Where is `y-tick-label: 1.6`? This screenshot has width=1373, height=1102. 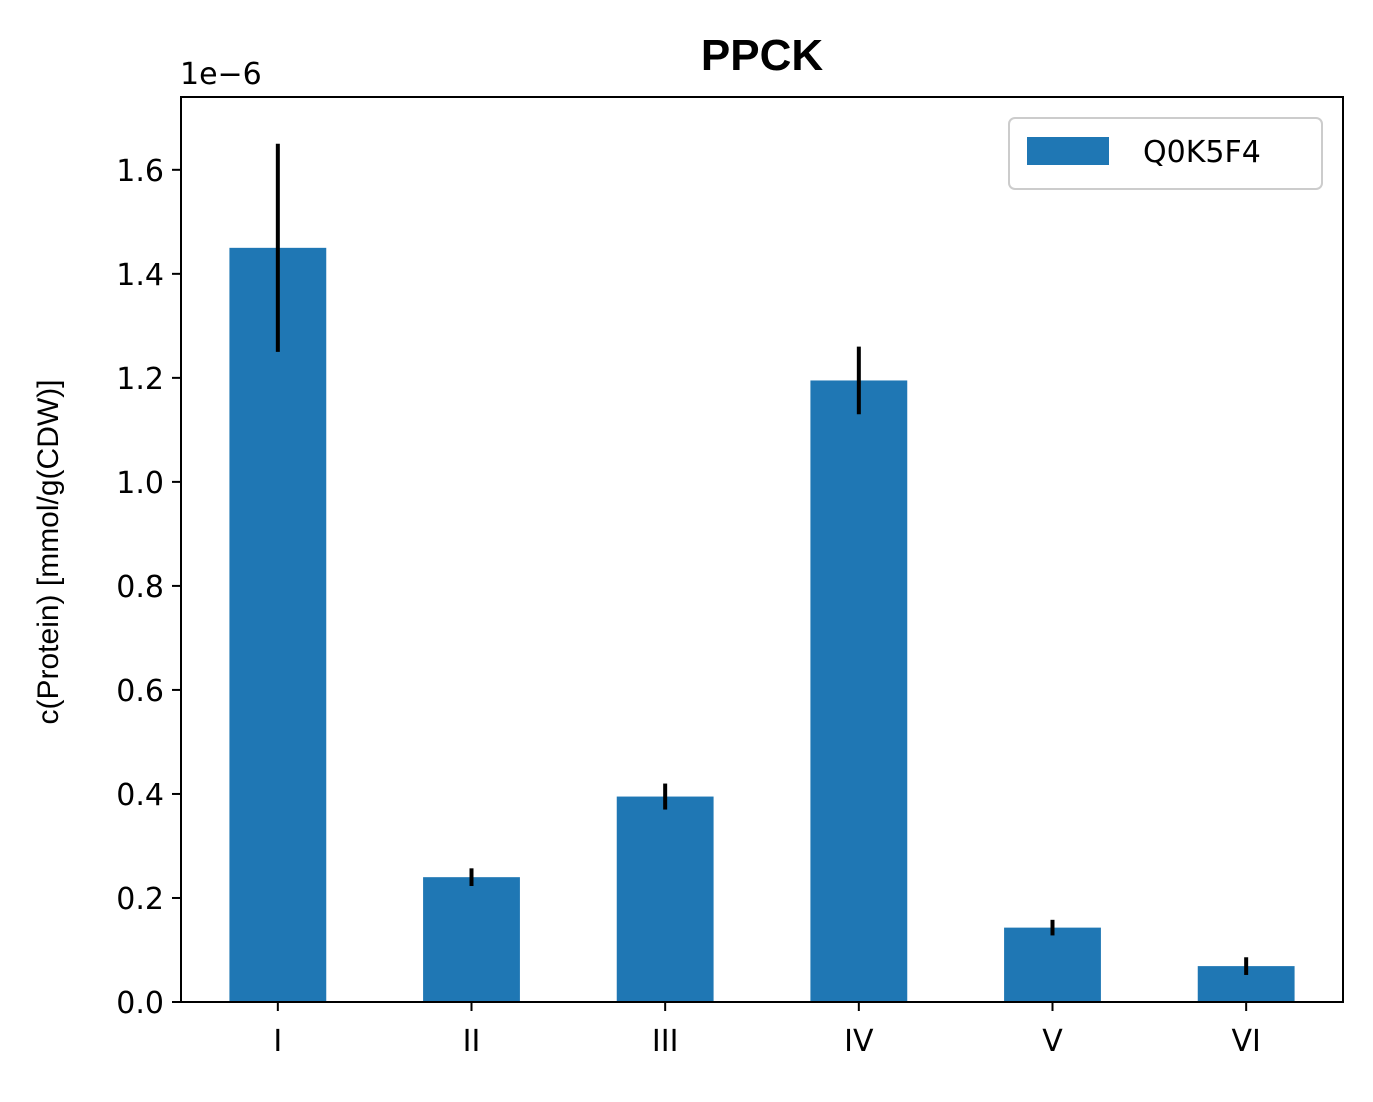 y-tick-label: 1.6 is located at coordinates (140, 171).